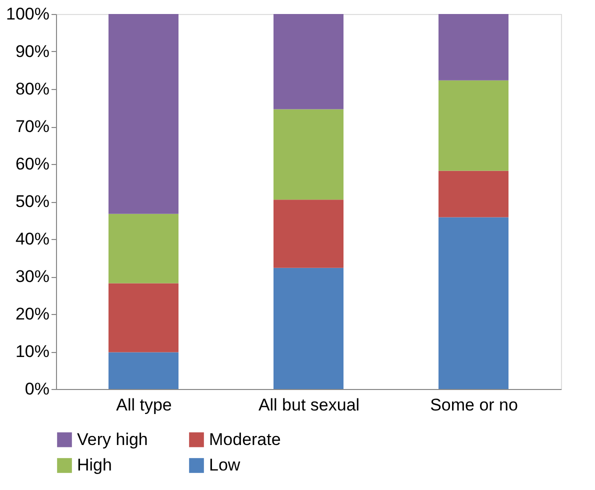  What do you see at coordinates (474, 405) in the screenshot?
I see `x-tick-label: Some or no` at bounding box center [474, 405].